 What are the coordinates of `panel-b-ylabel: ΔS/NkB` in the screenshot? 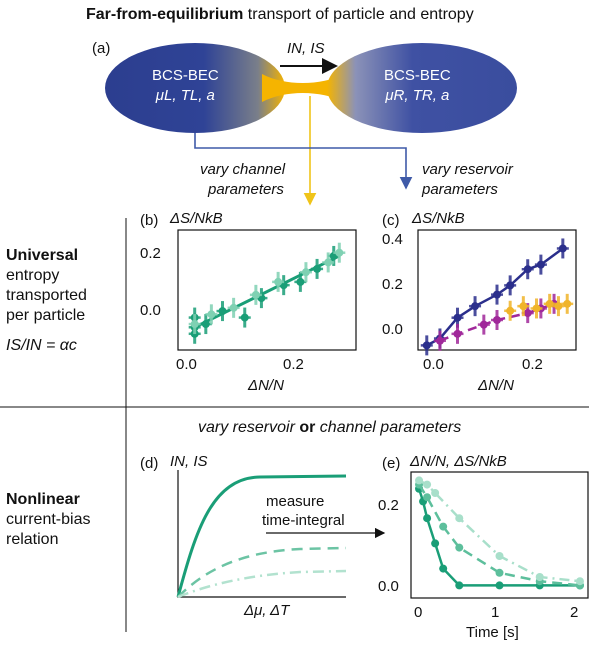 It's located at (196, 218).